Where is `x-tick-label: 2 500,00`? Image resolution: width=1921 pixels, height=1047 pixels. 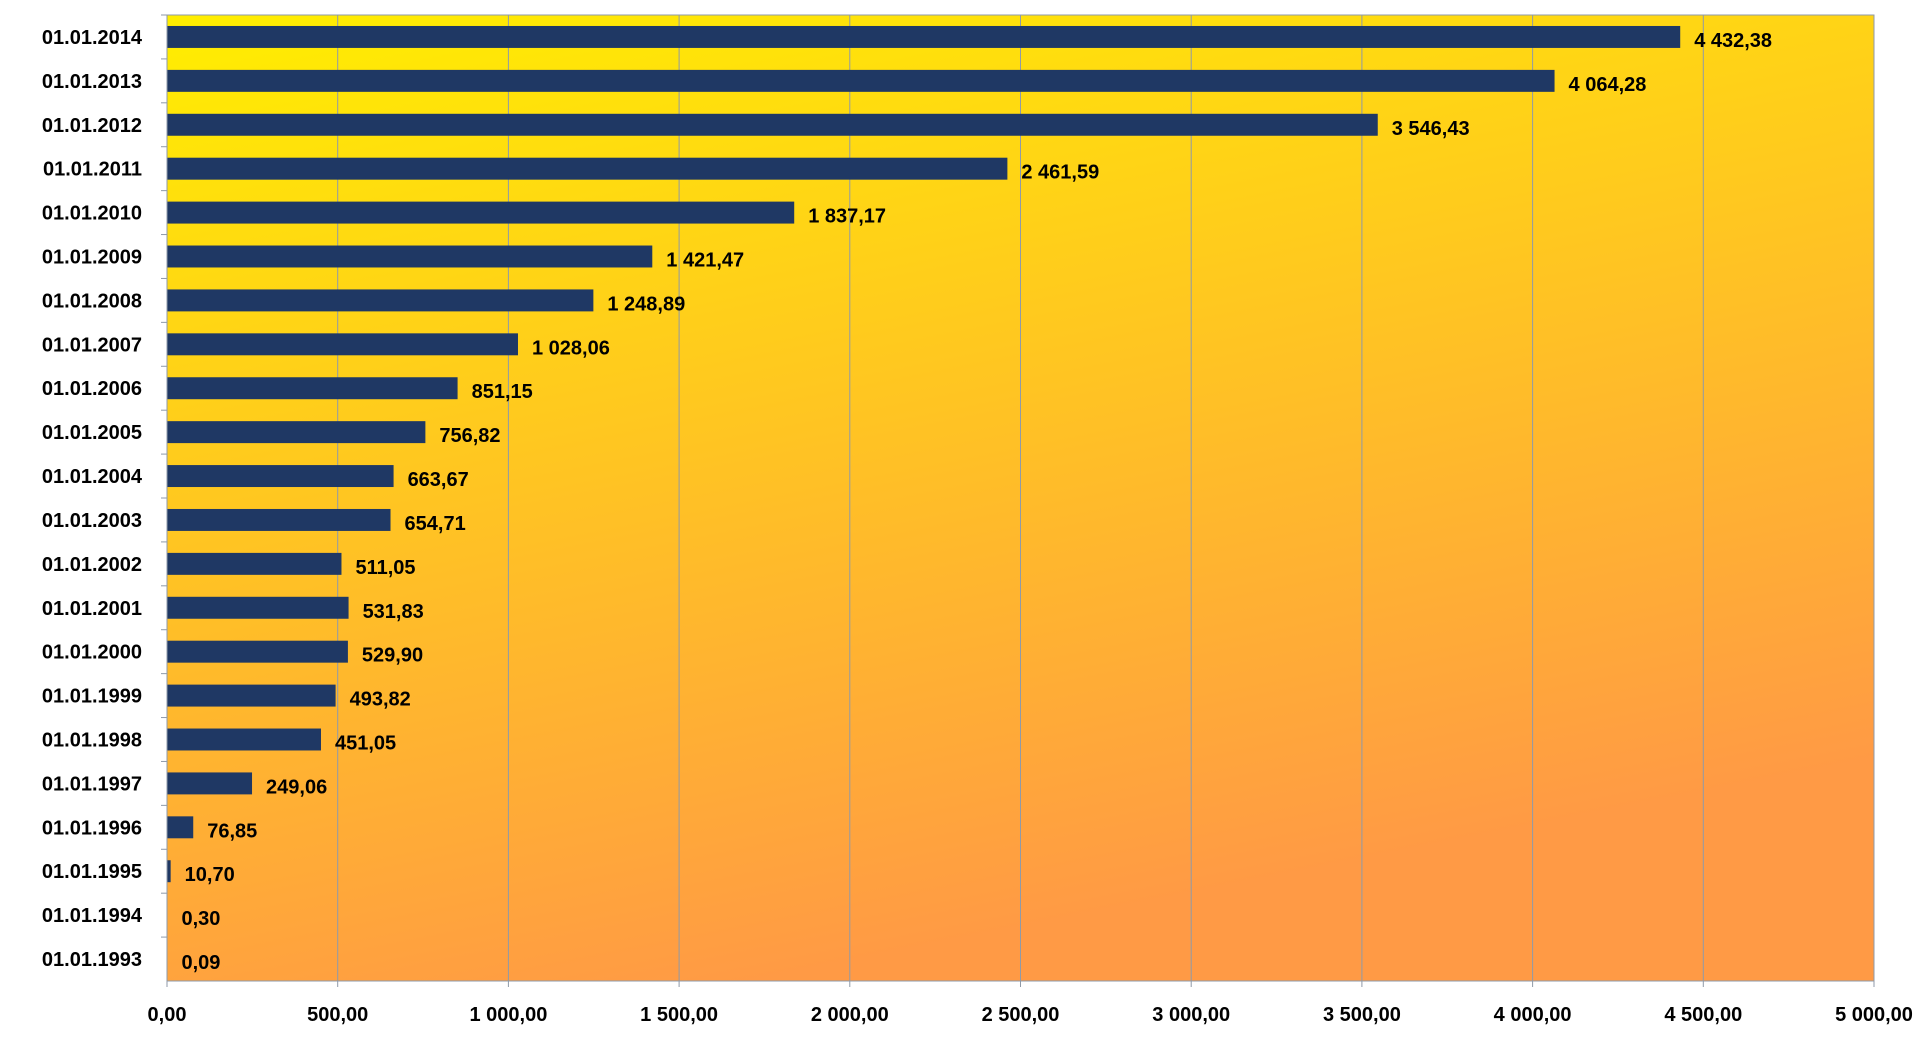 x-tick-label: 2 500,00 is located at coordinates (1021, 1015).